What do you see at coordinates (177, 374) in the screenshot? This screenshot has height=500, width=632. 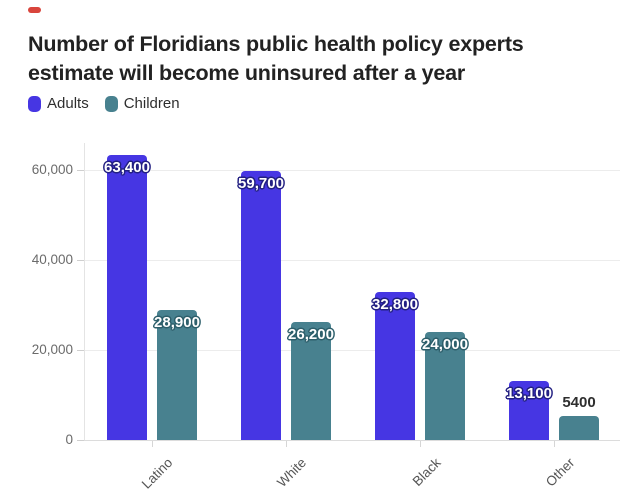 I see `bar-children-latino` at bounding box center [177, 374].